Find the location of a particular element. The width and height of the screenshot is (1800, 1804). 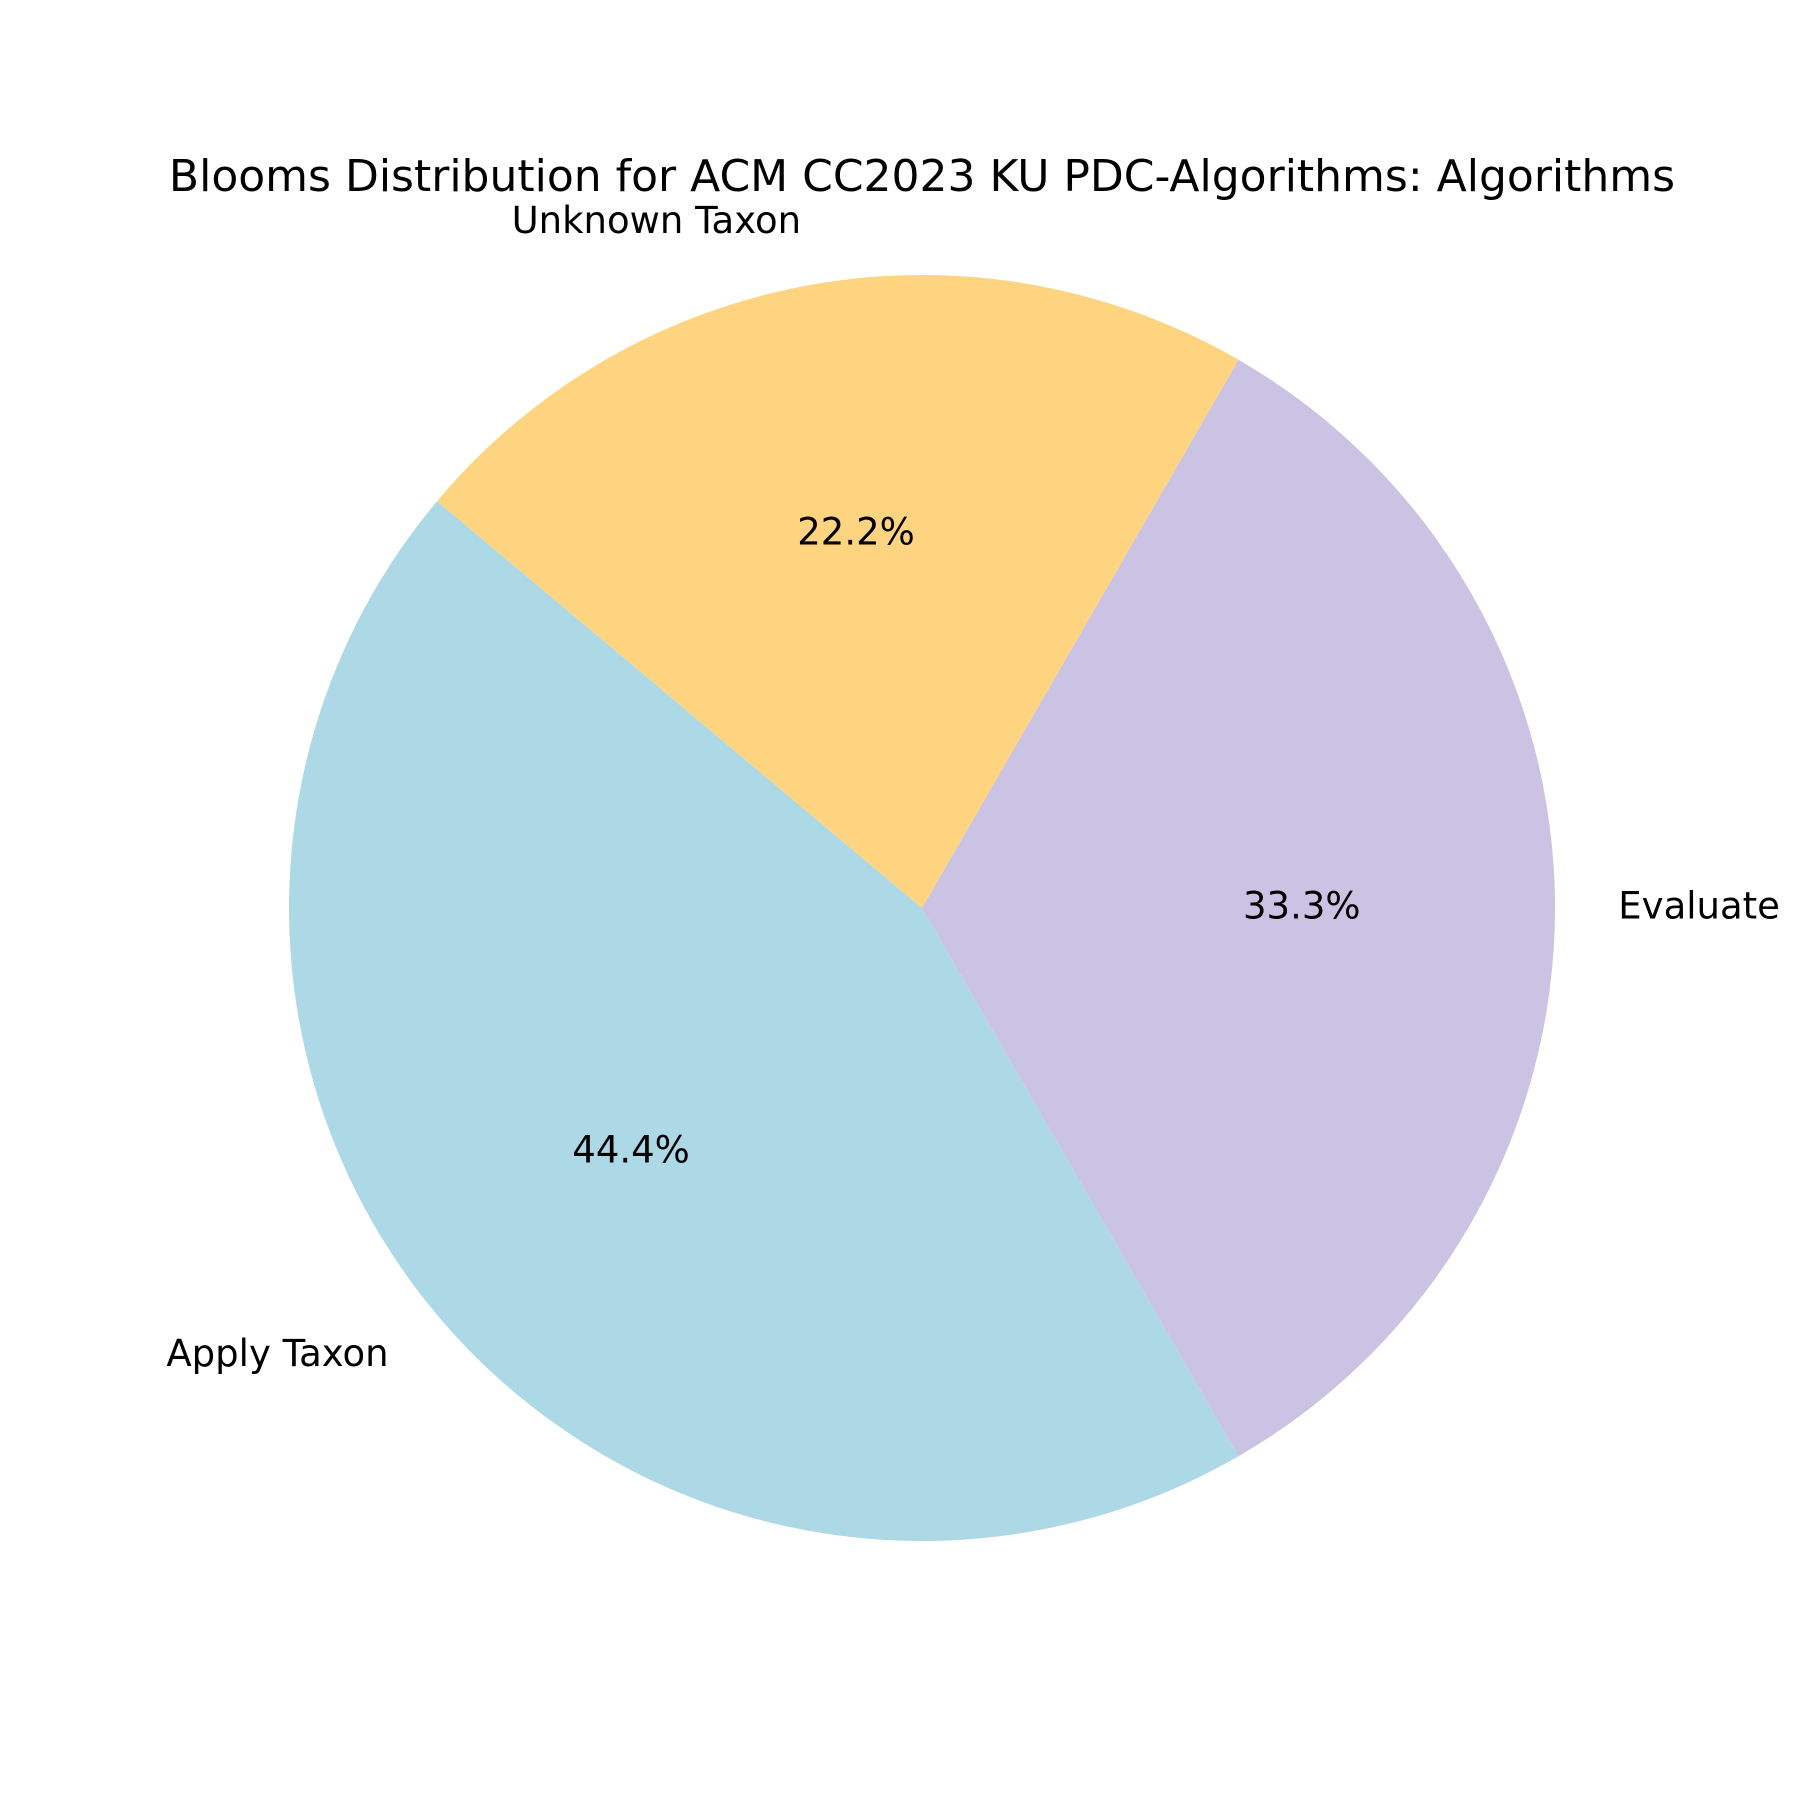

slice-label-unknown-taxon: Unknown Taxon is located at coordinates (657, 220).